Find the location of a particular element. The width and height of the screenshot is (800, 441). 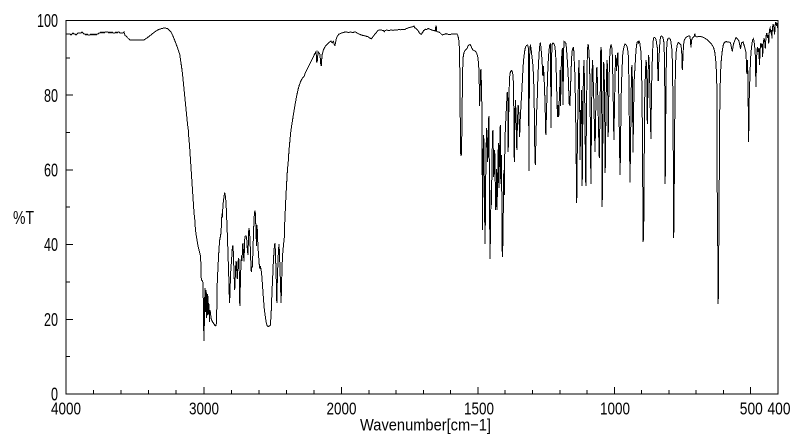

svg-text: 4000 is located at coordinates (66, 409).